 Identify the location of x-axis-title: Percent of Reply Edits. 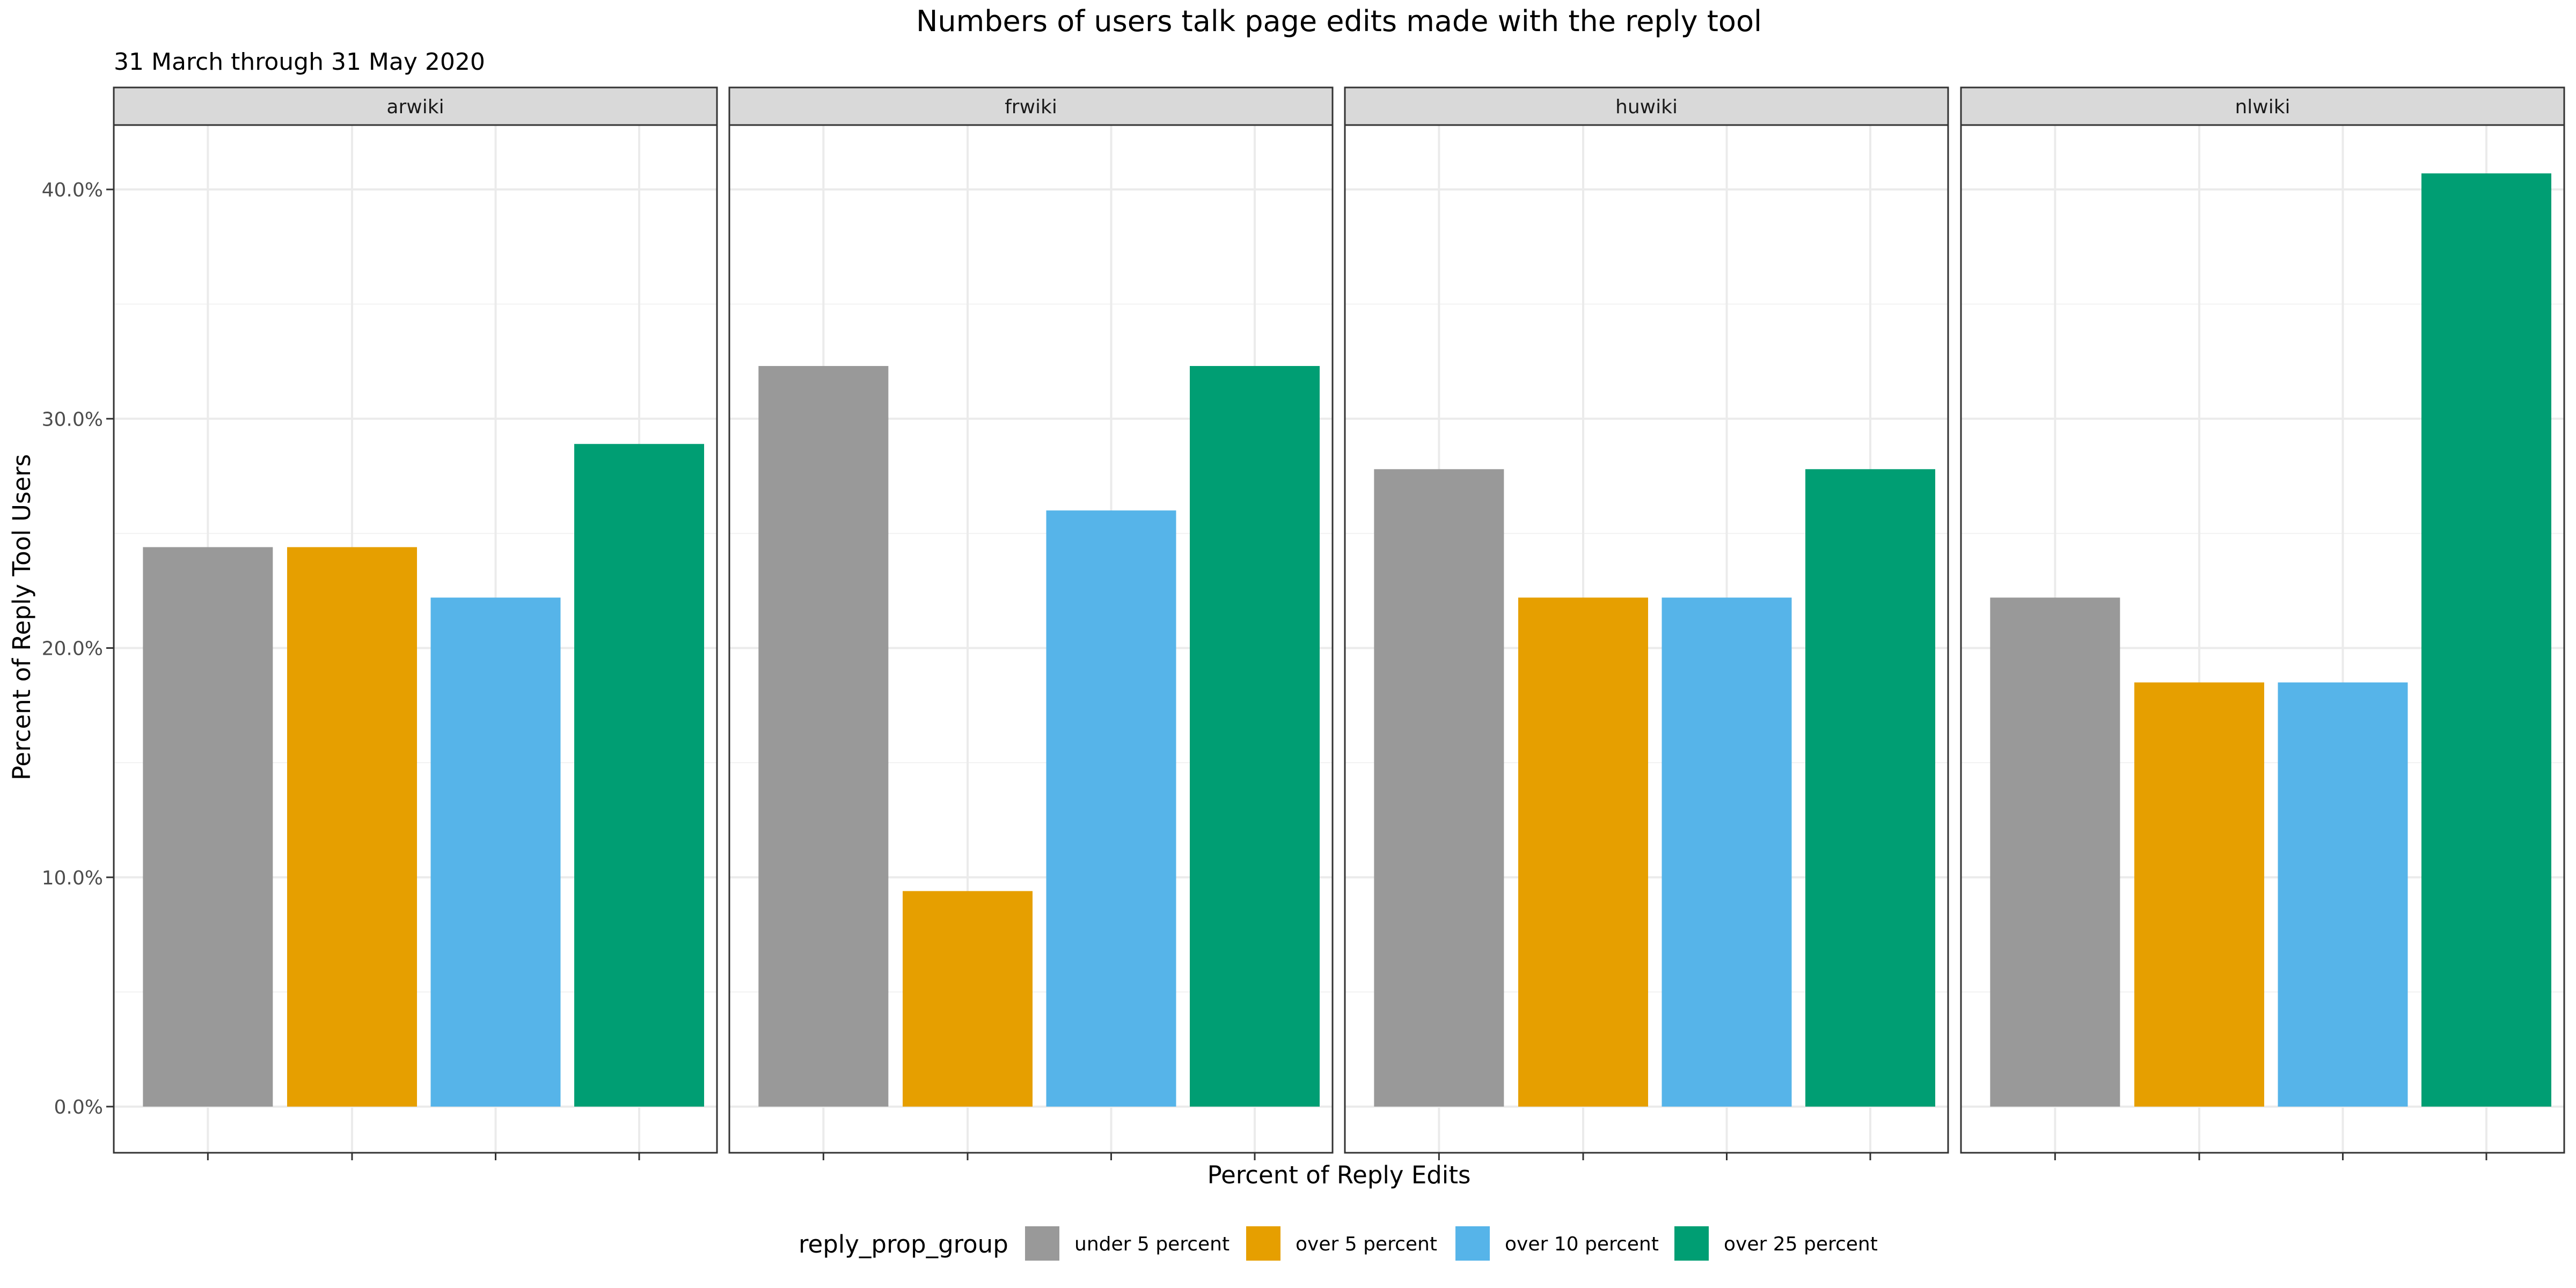
(1339, 1175).